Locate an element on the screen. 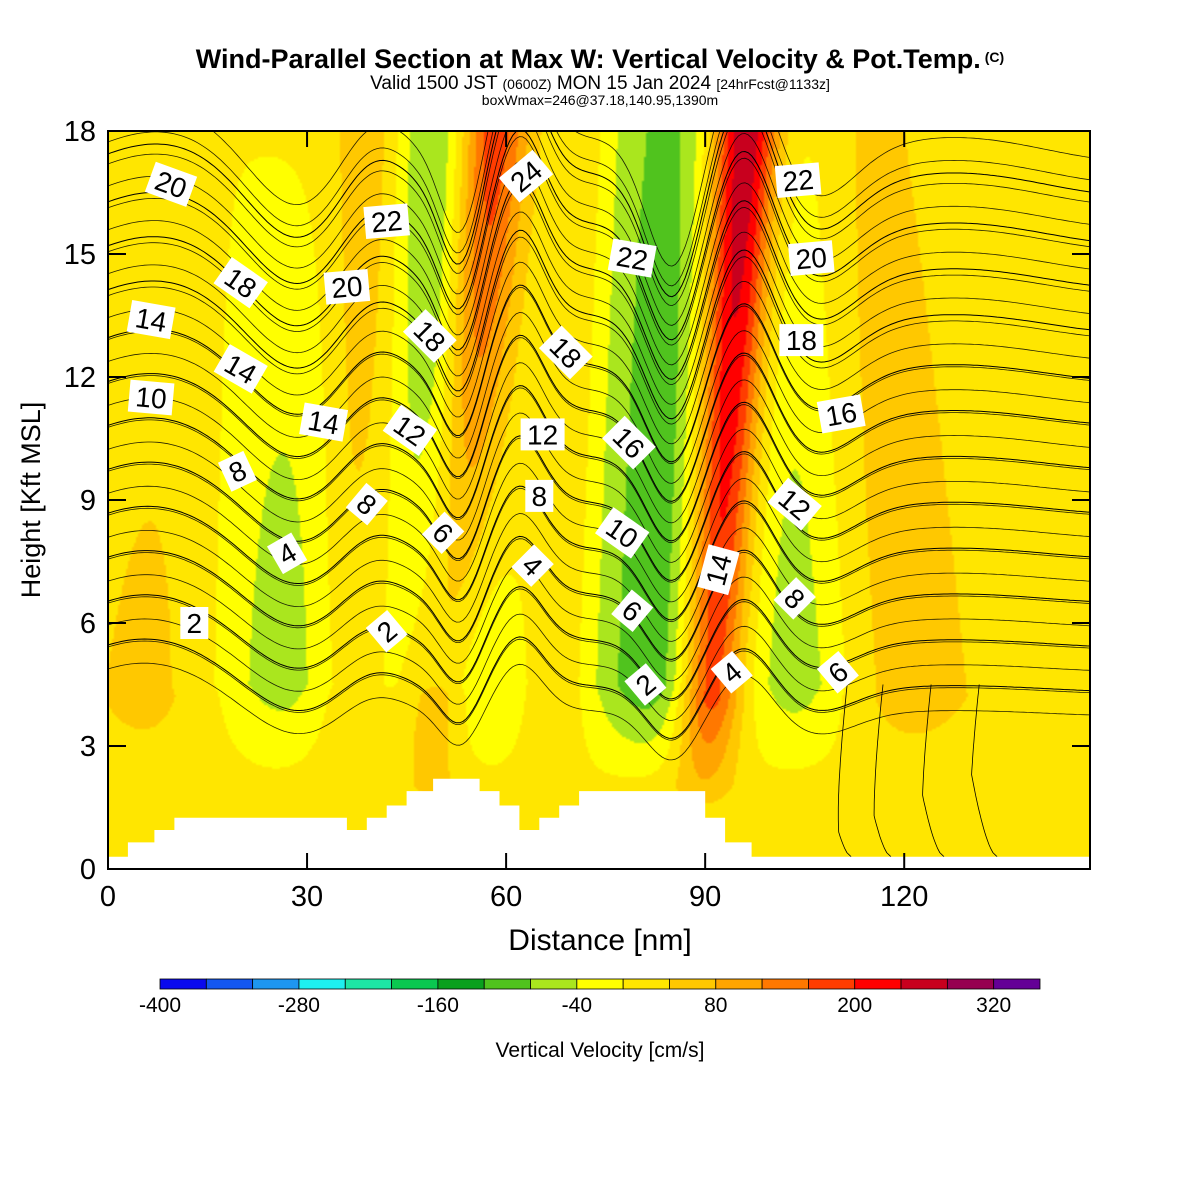  y-tick-label: 0 is located at coordinates (88, 870).